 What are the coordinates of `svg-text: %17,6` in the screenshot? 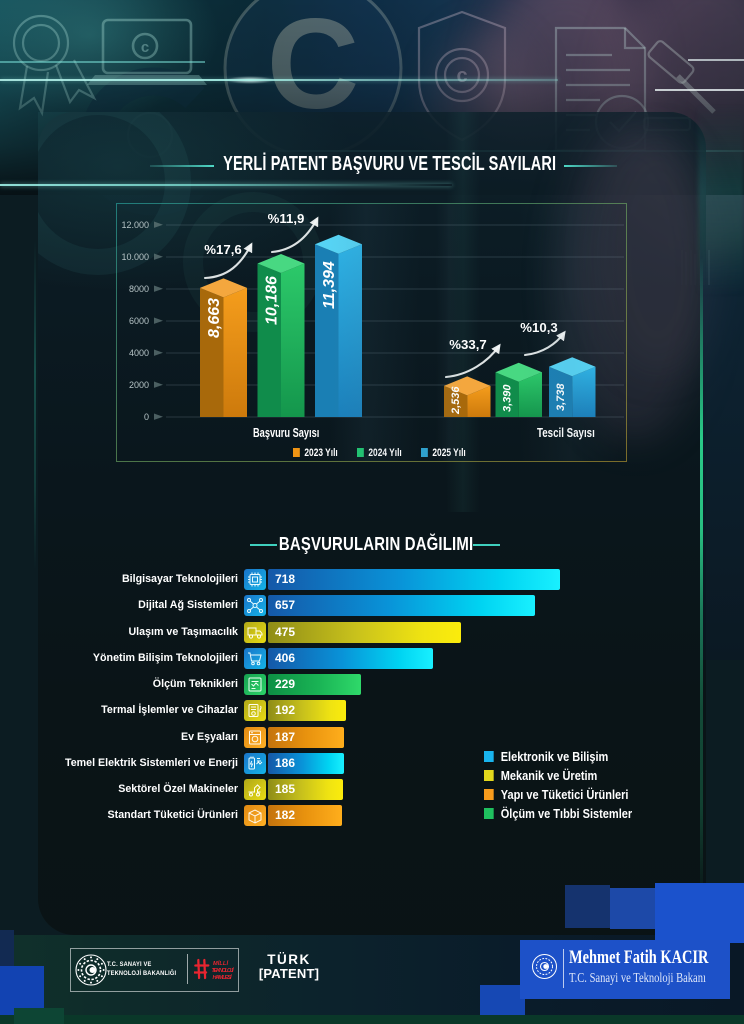 It's located at (222, 249).